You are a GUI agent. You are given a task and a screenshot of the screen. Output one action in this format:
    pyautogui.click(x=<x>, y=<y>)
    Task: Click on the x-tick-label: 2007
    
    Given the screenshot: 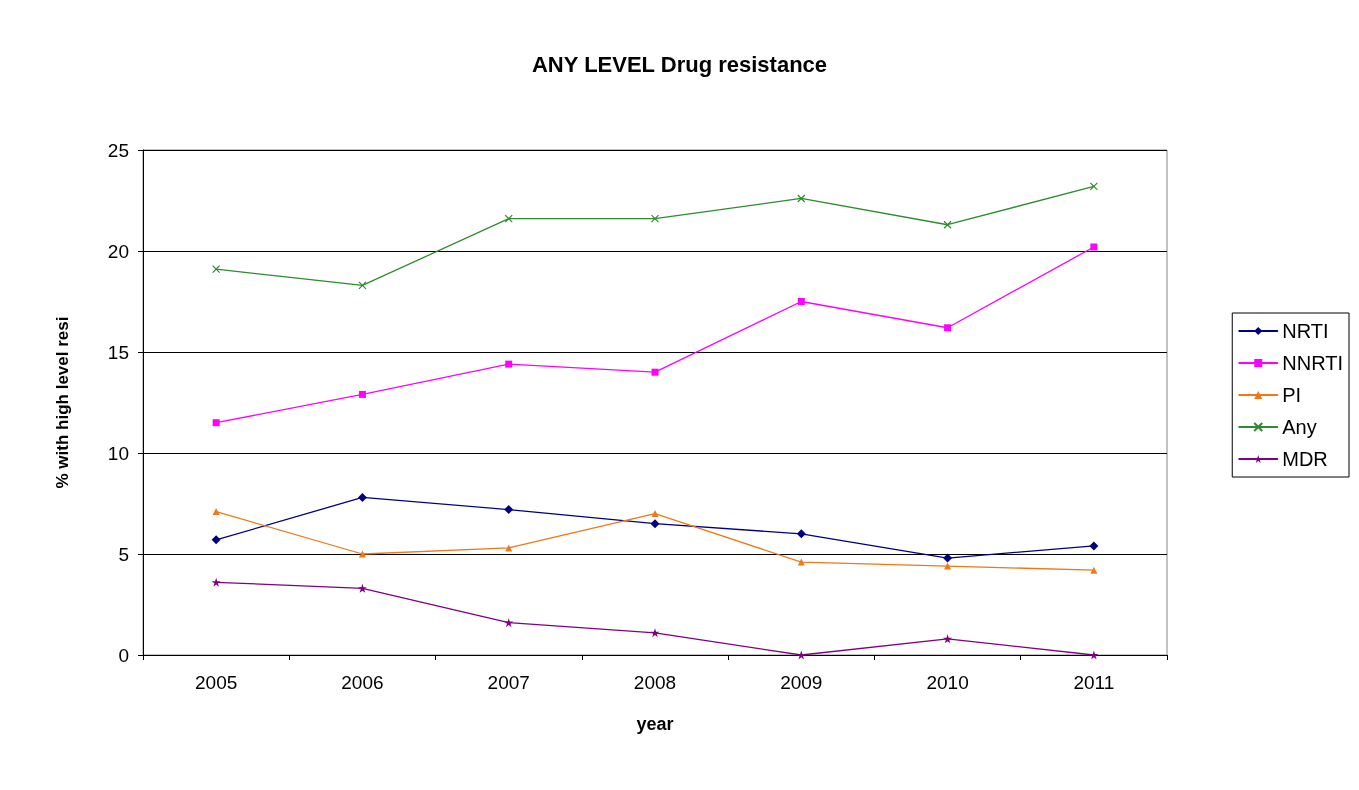 What is the action you would take?
    pyautogui.click(x=508, y=682)
    